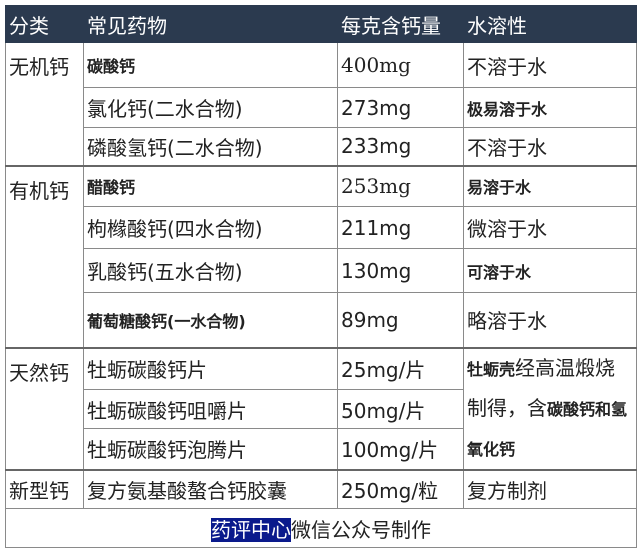  Describe the element at coordinates (400, 65) in the screenshot. I see `calcium-cell: 400mg` at that location.